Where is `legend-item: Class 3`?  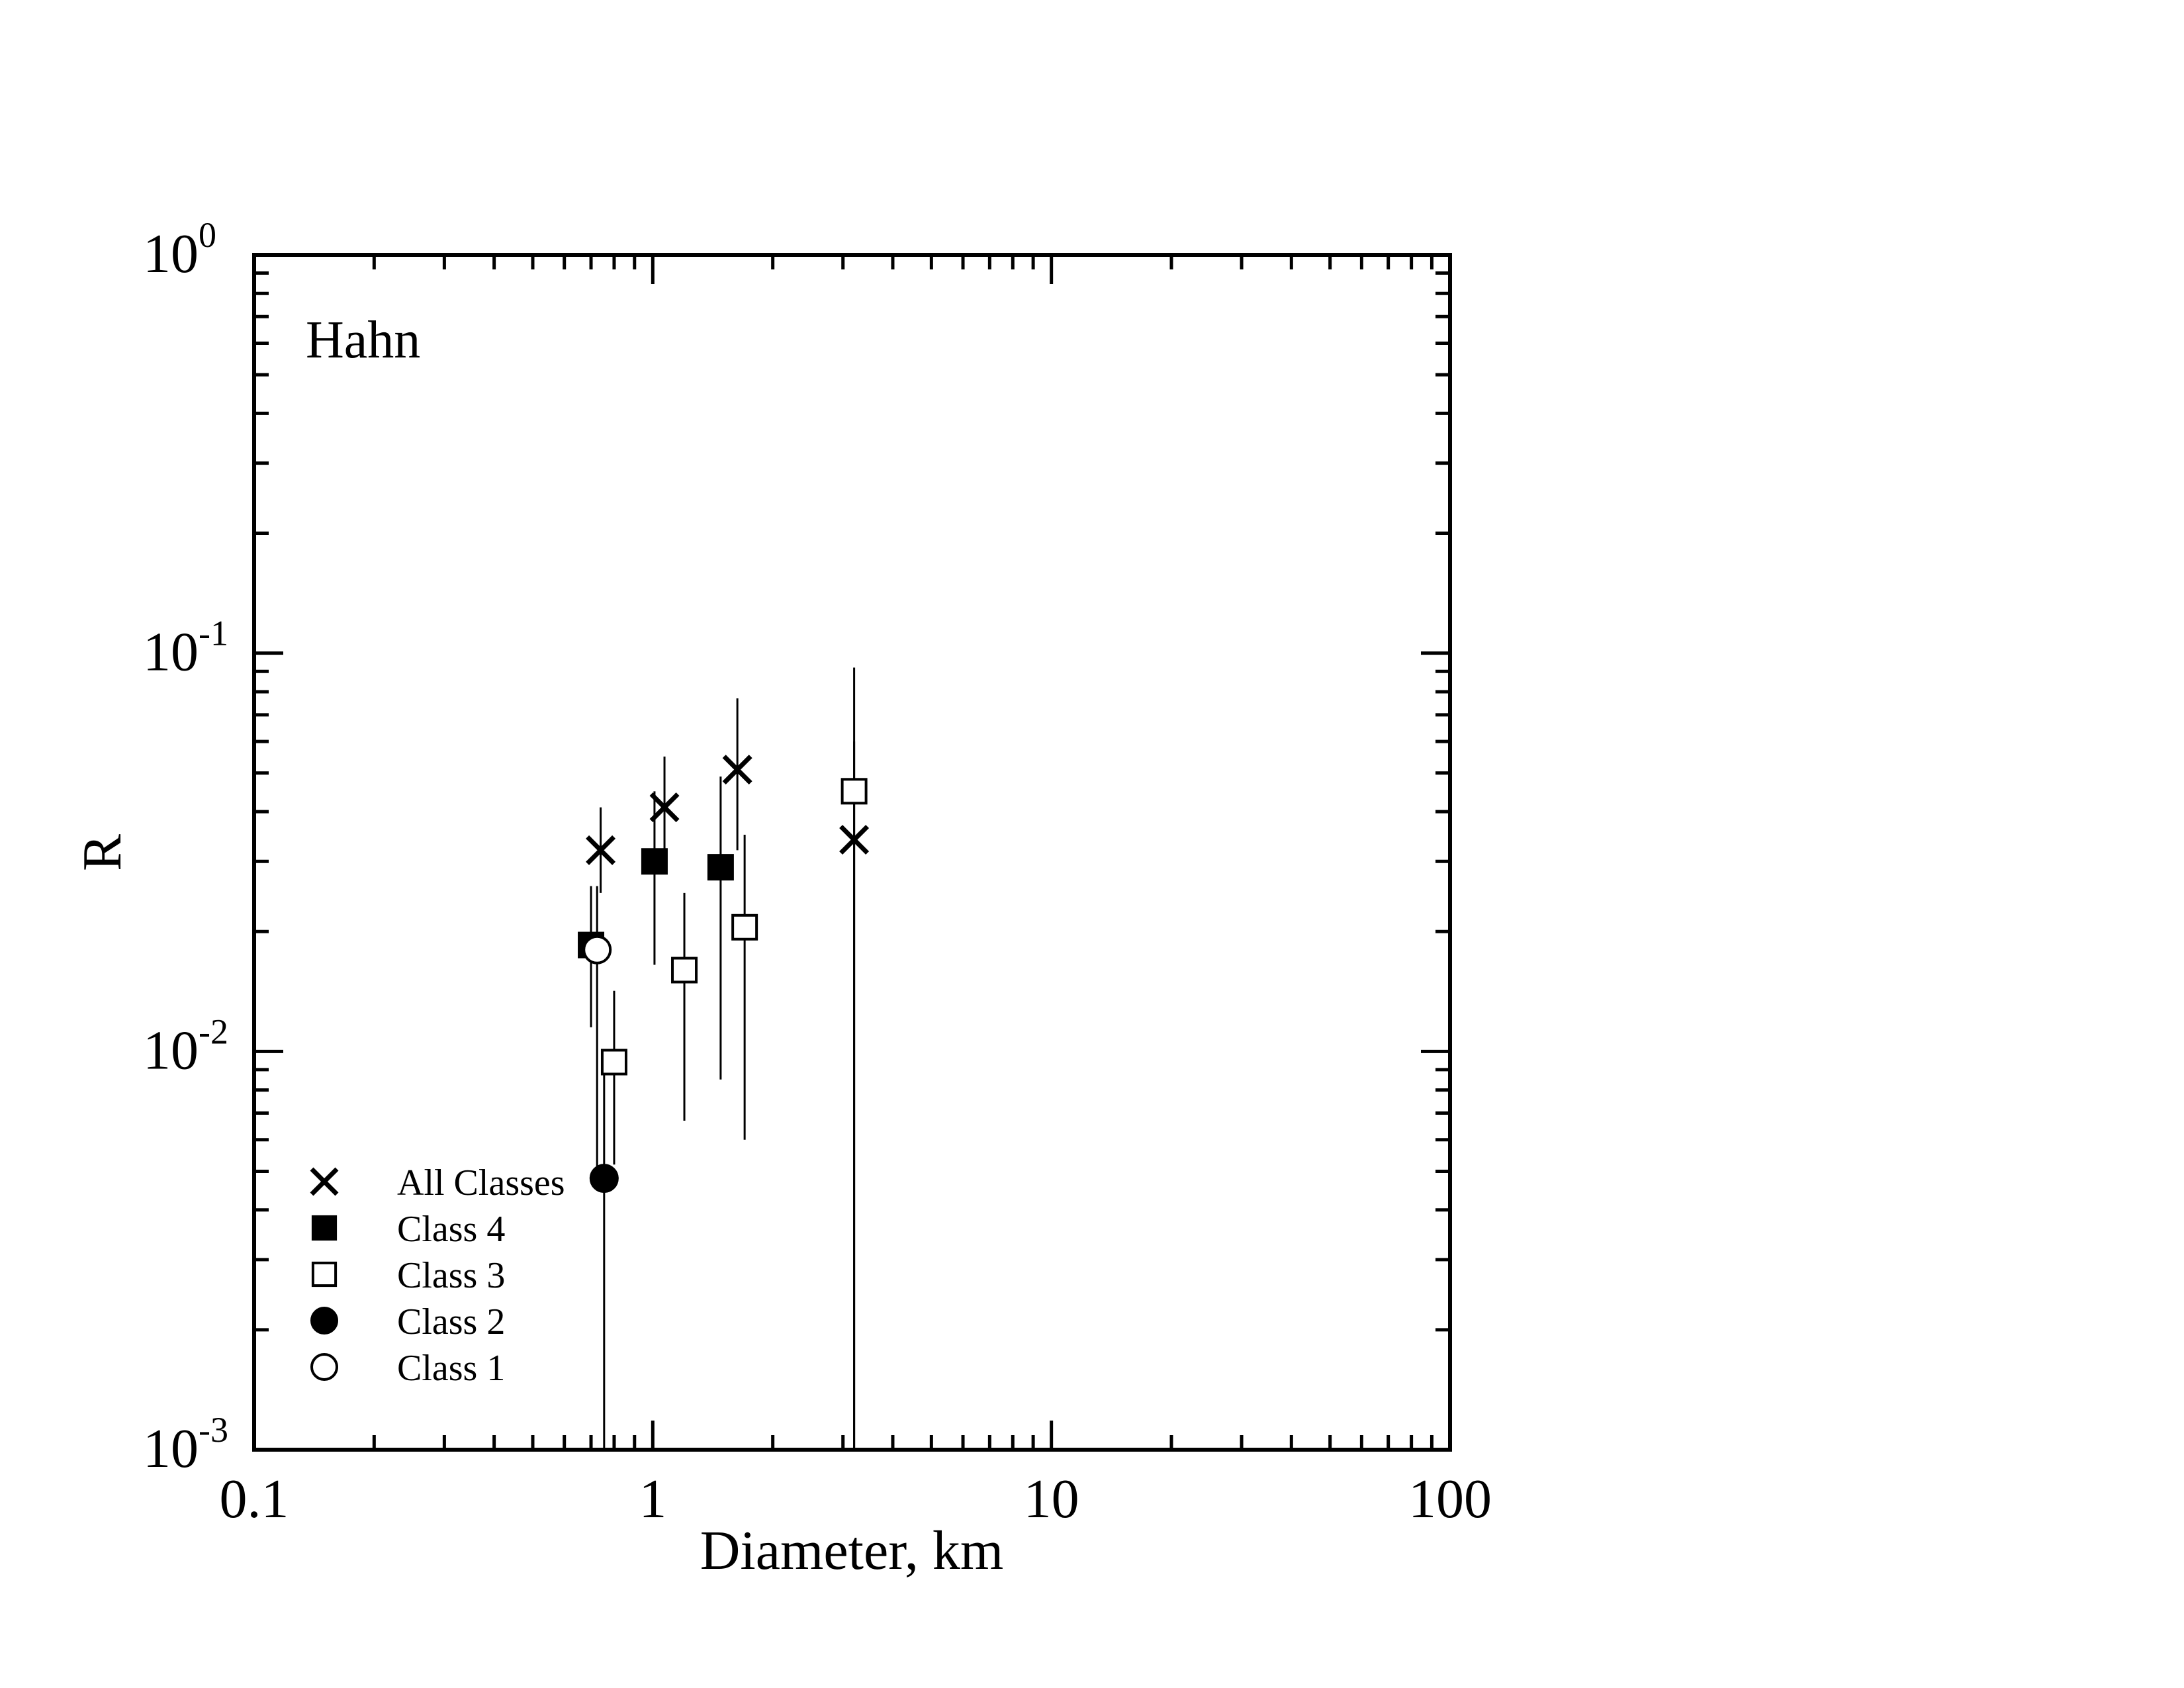
legend-item: Class 3 is located at coordinates (408, 1275).